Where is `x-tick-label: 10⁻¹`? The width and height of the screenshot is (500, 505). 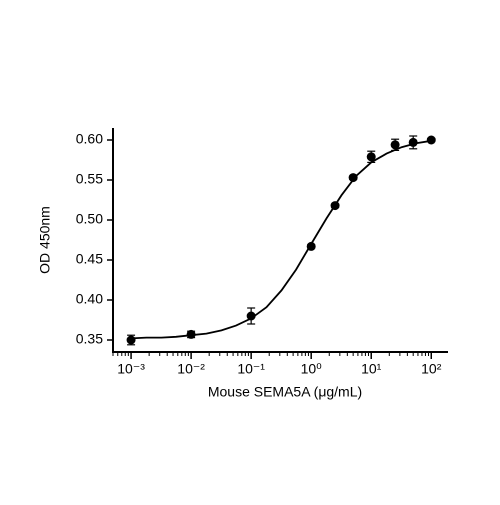
x-tick-label: 10⁻¹ is located at coordinates (251, 369).